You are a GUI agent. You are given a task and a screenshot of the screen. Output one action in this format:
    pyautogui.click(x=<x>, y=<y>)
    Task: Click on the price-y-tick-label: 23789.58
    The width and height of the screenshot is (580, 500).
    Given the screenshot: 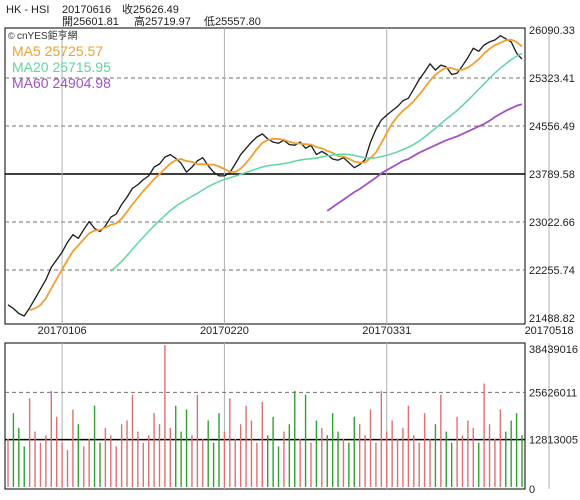 What is the action you would take?
    pyautogui.click(x=552, y=175)
    